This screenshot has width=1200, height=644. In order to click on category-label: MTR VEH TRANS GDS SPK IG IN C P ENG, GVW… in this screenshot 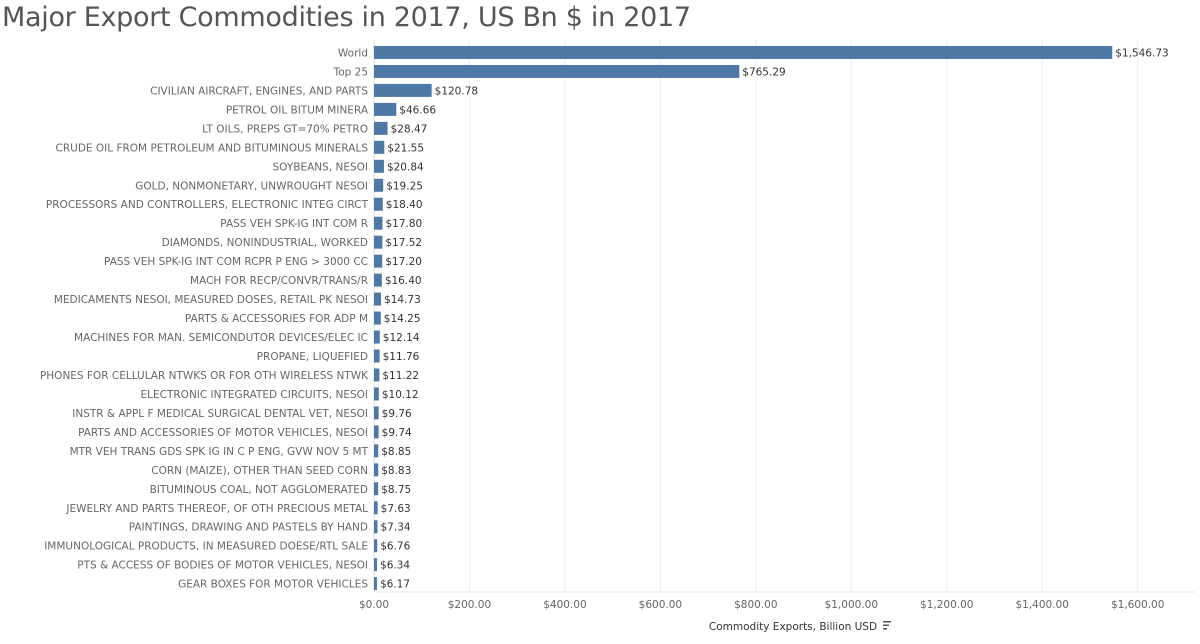, I will do `click(219, 452)`.